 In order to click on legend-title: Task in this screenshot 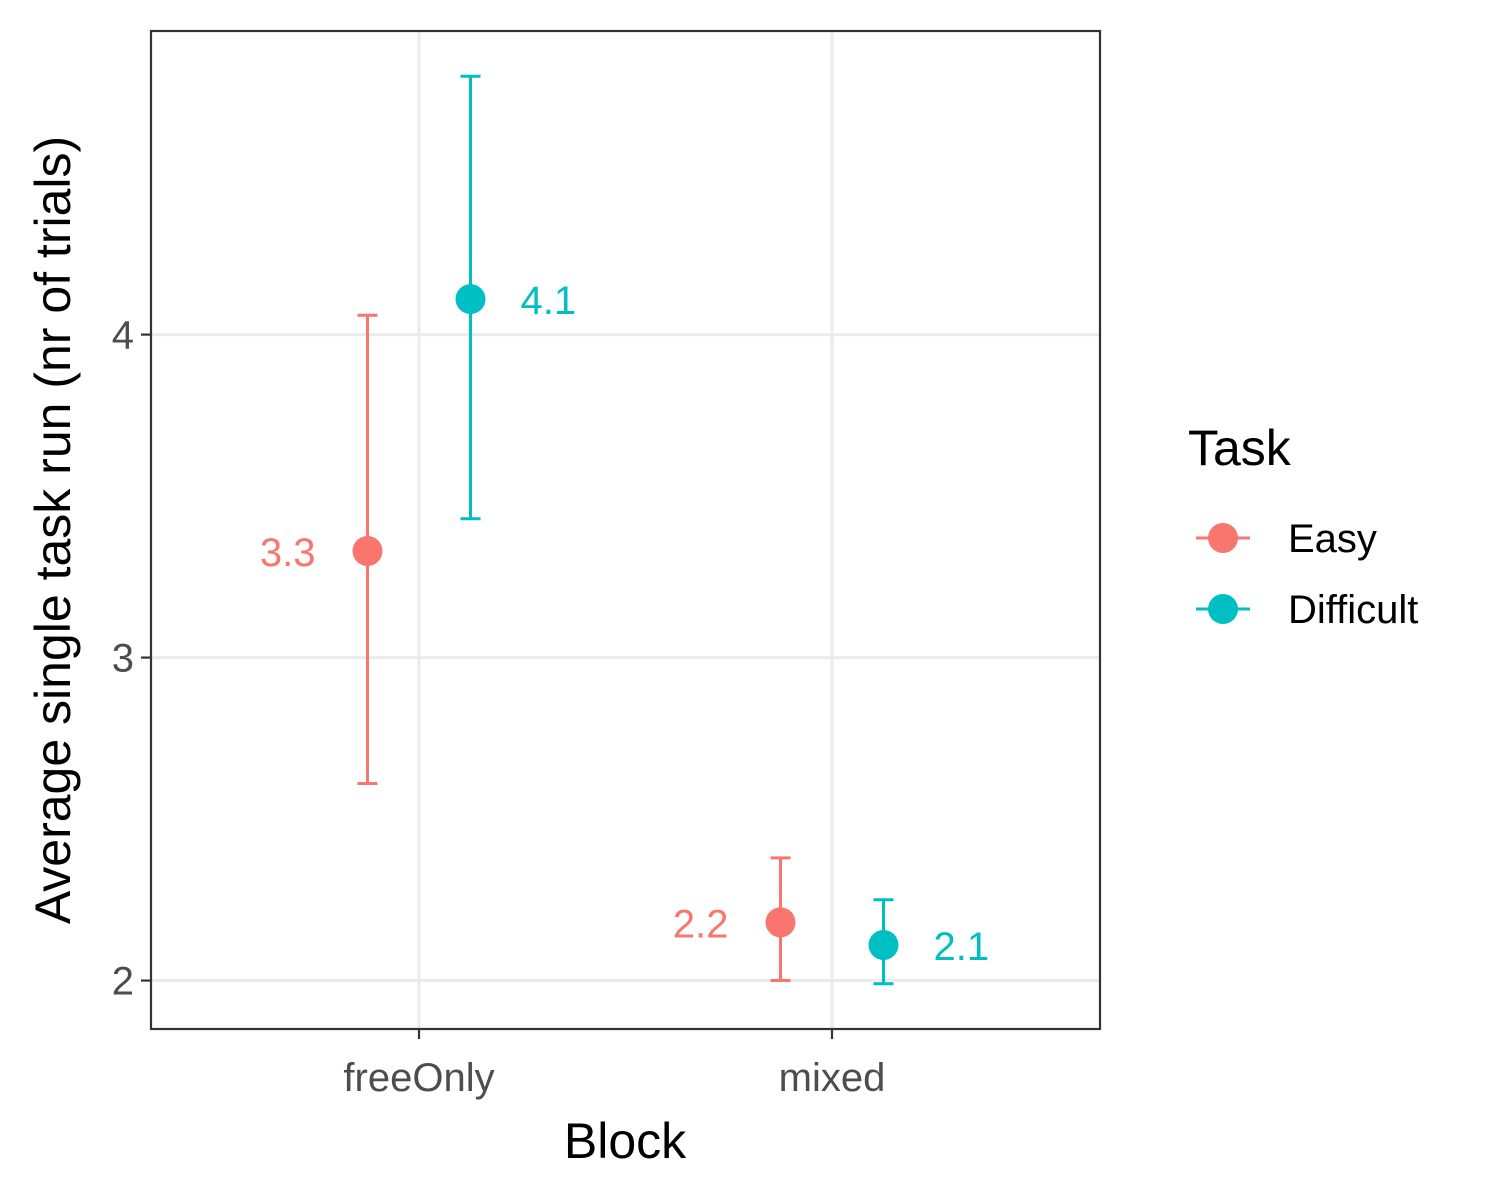, I will do `click(1240, 448)`.